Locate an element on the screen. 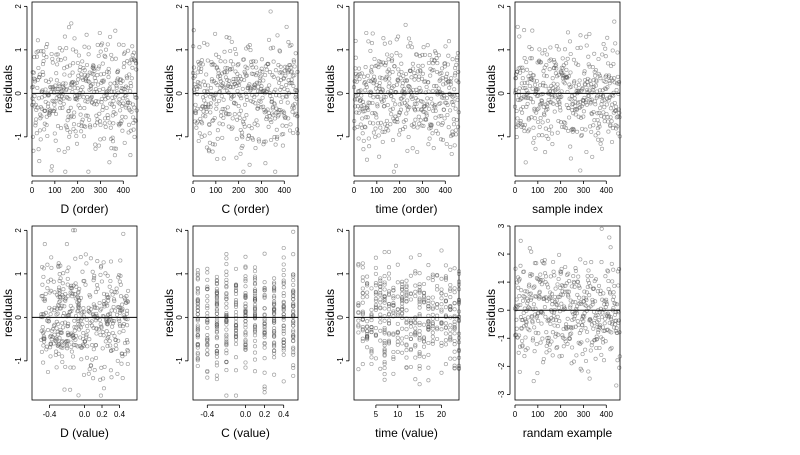 This screenshot has height=455, width=800. y-tick-label: 0 is located at coordinates (179, 317).